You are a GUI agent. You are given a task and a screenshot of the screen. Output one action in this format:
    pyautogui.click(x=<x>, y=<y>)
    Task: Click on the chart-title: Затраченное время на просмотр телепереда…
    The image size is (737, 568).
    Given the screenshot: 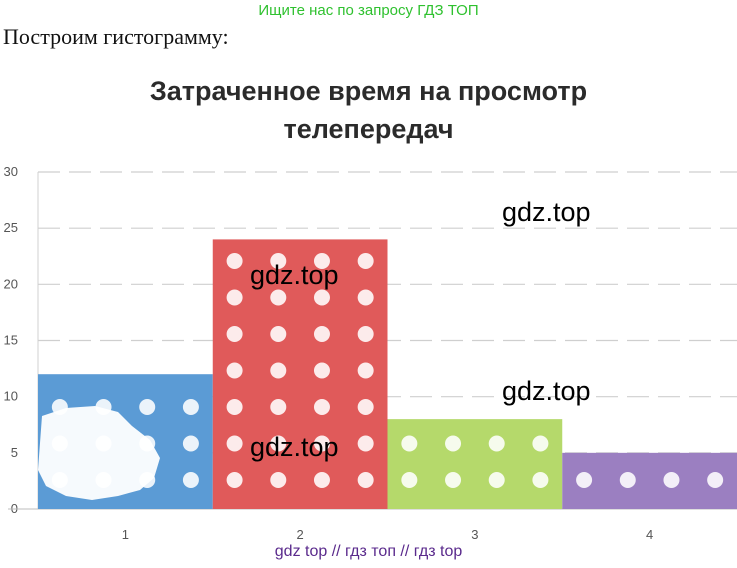 What is the action you would take?
    pyautogui.click(x=368, y=110)
    